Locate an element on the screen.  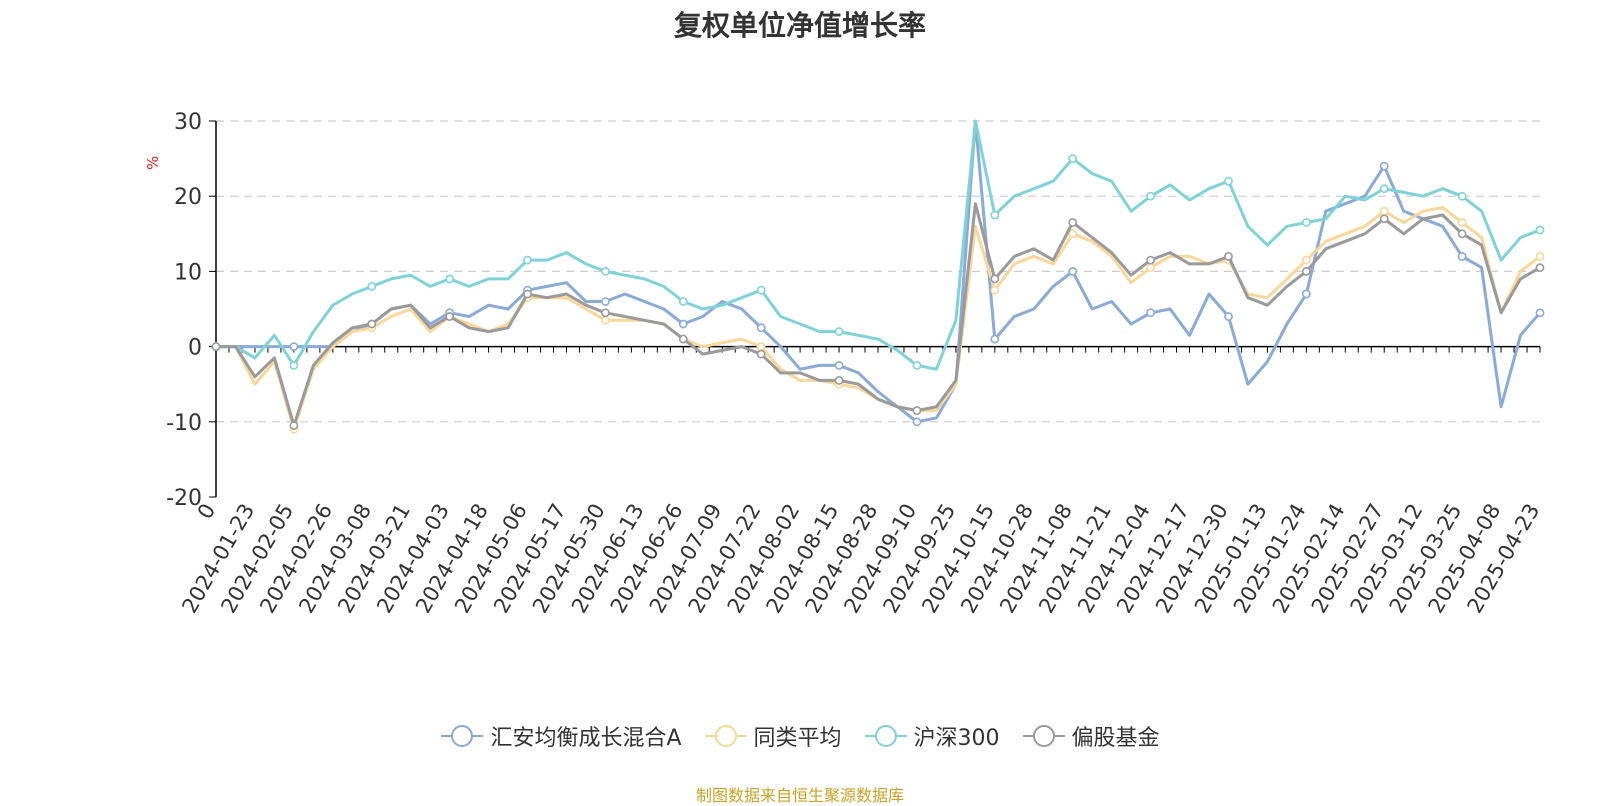
legend-label: 沪深300 is located at coordinates (956, 738).